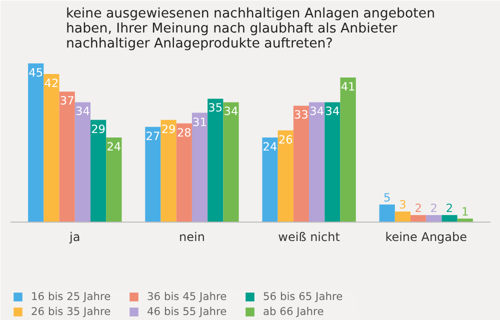  I want to click on data-label: 45, so click(36, 72).